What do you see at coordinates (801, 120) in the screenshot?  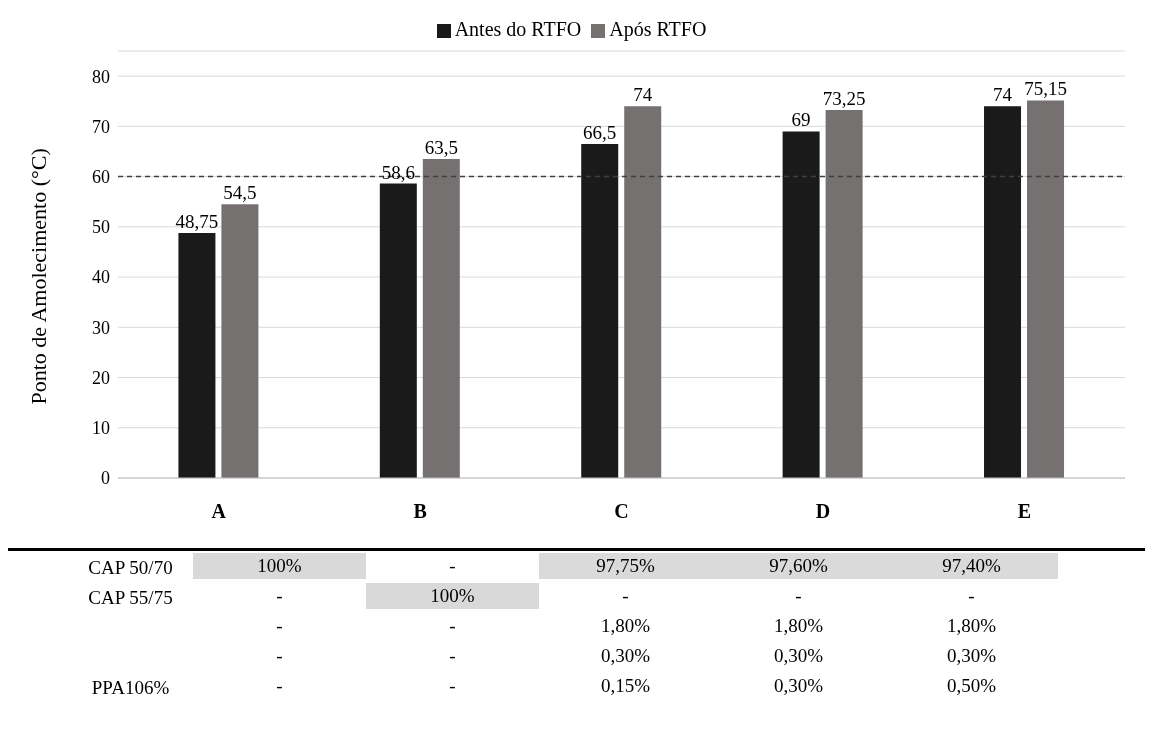 I see `data-label: 69` at bounding box center [801, 120].